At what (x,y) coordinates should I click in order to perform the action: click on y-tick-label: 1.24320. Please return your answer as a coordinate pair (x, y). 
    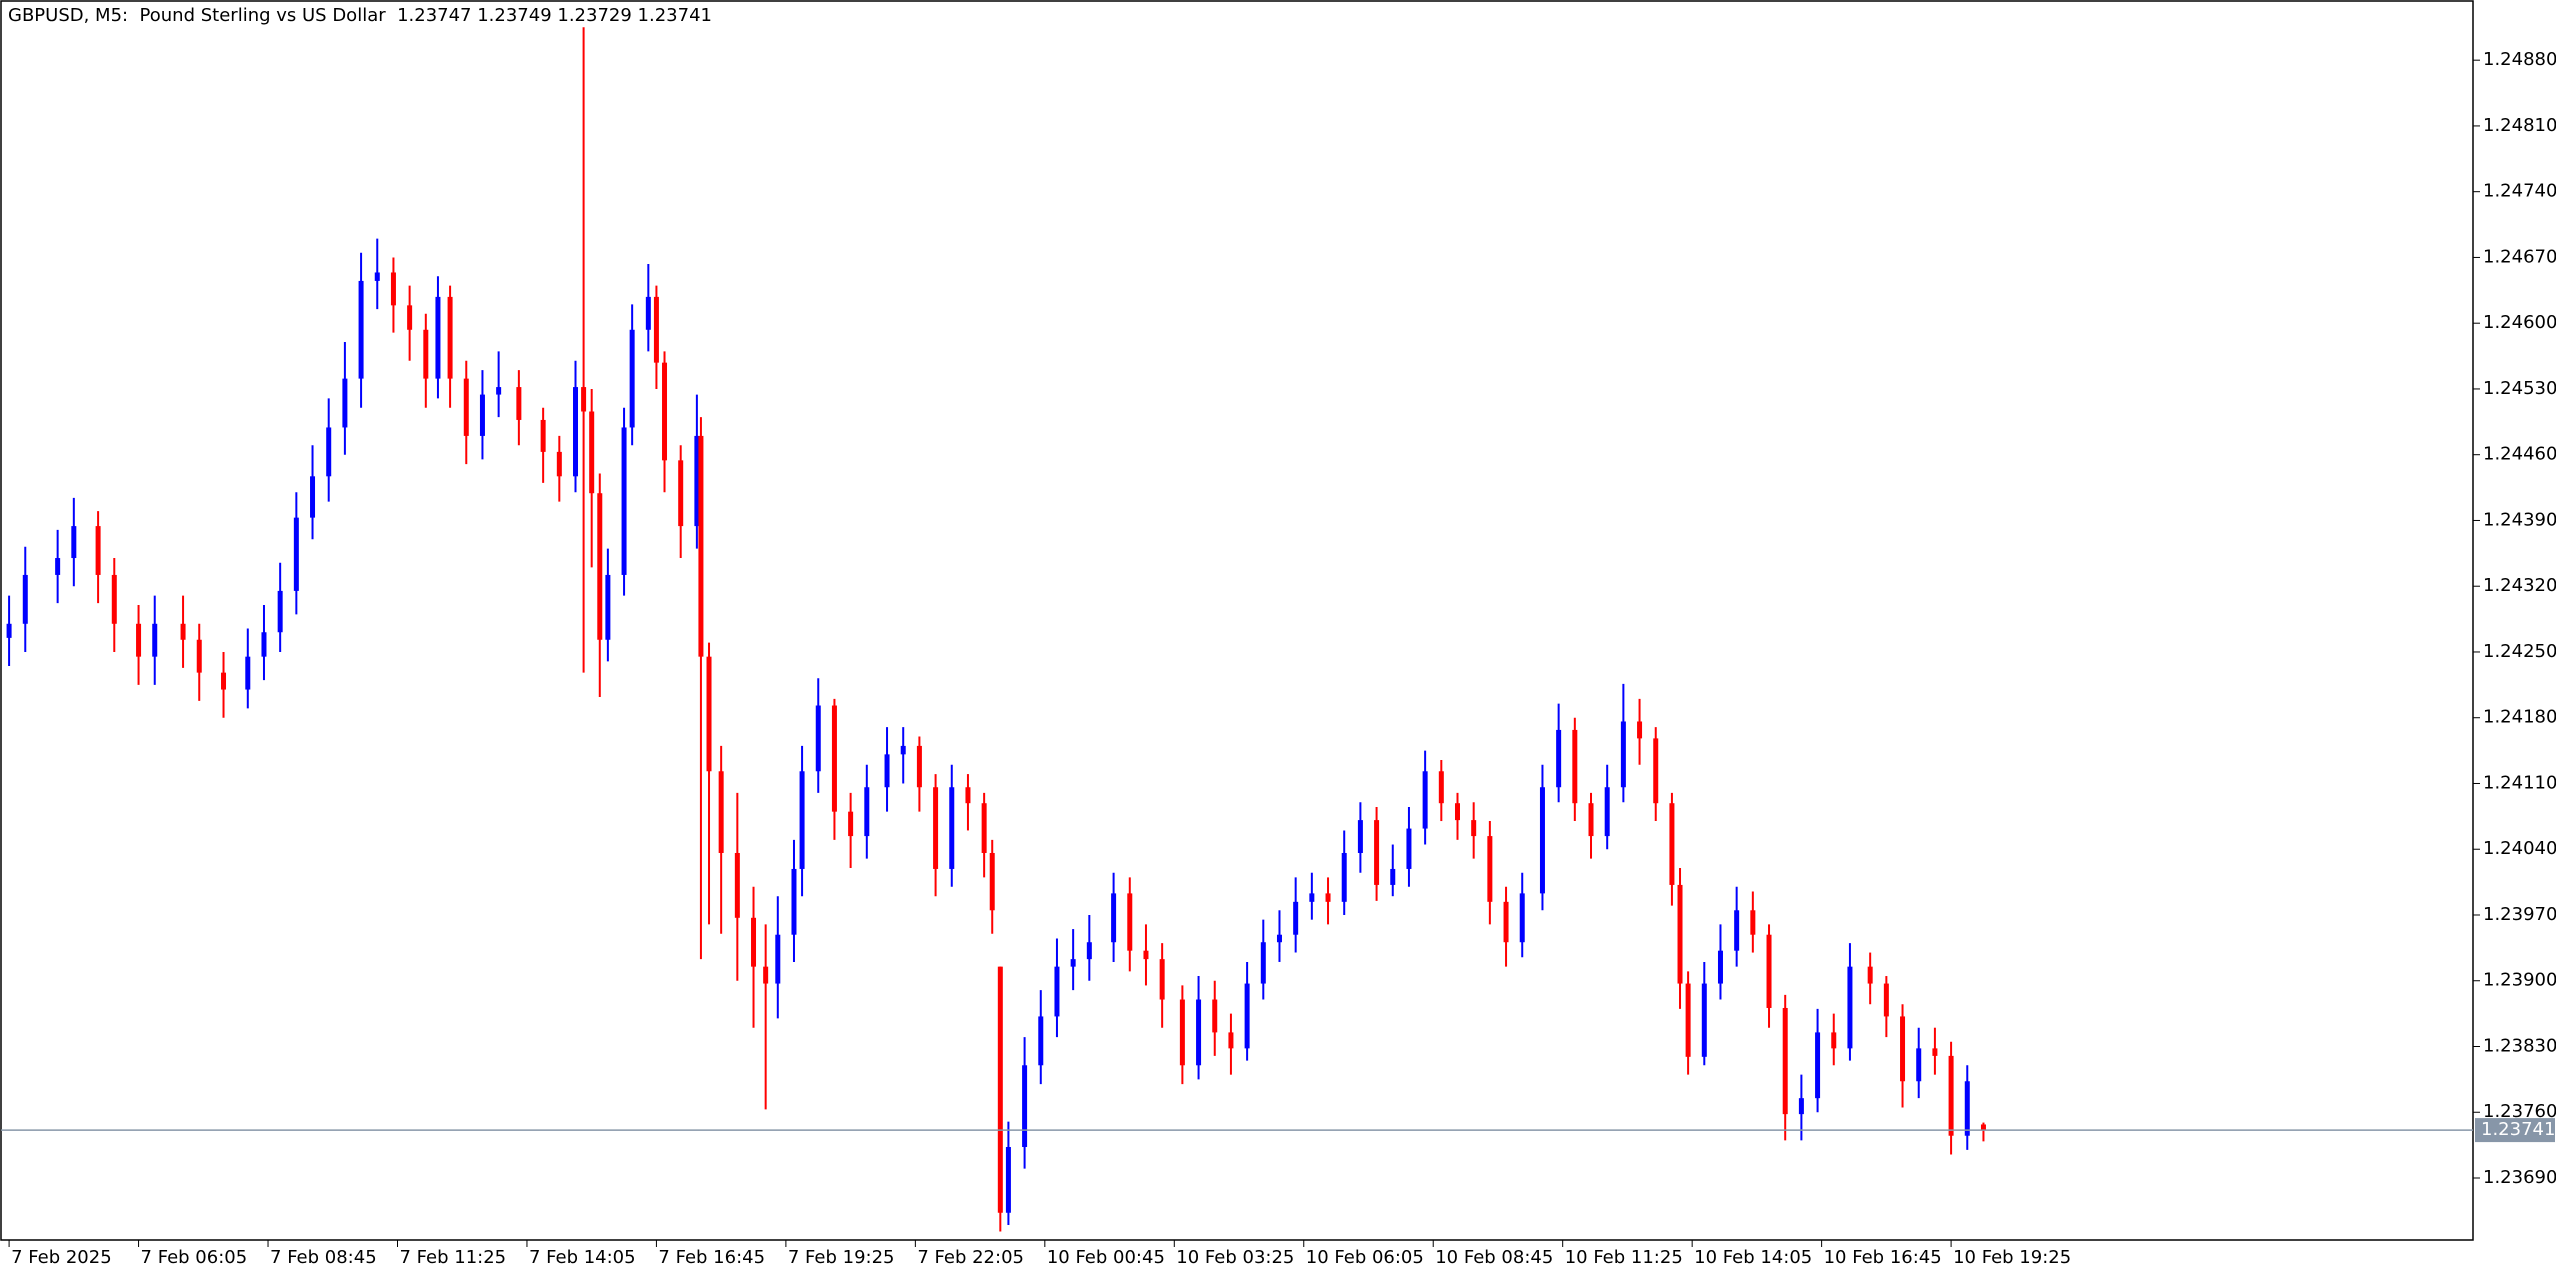
    Looking at the image, I should click on (2519, 585).